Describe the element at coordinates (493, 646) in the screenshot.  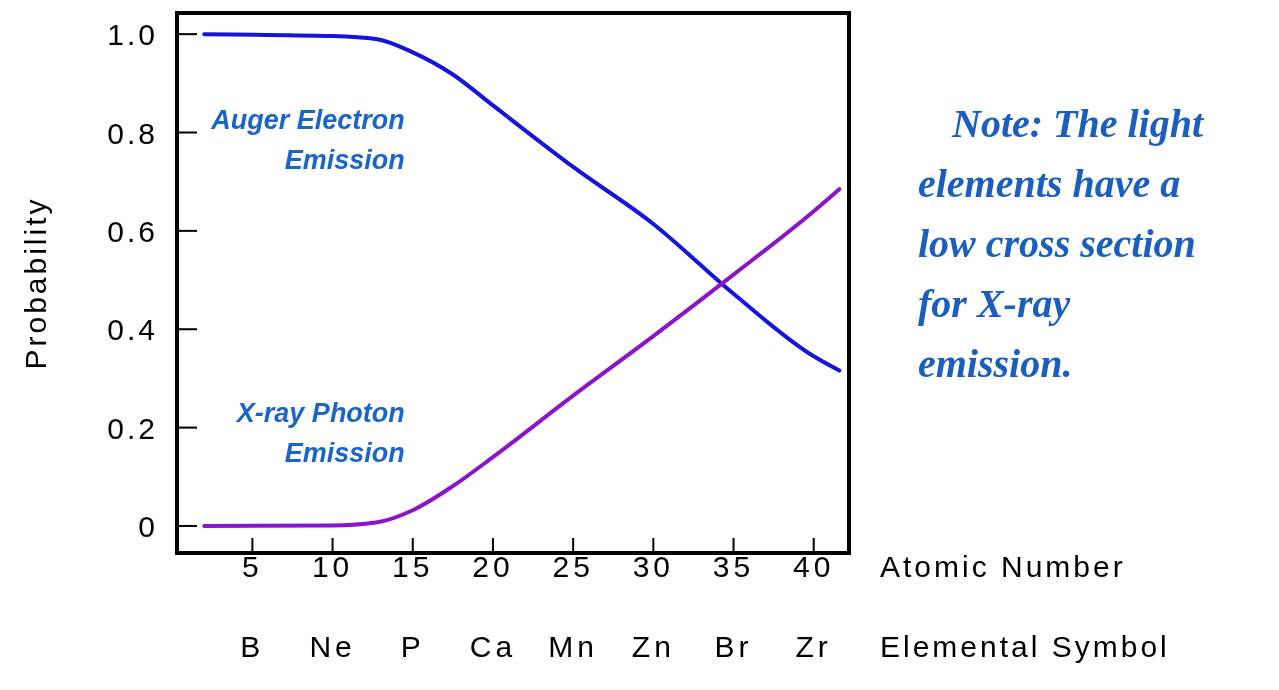
I see `text: Ca` at that location.